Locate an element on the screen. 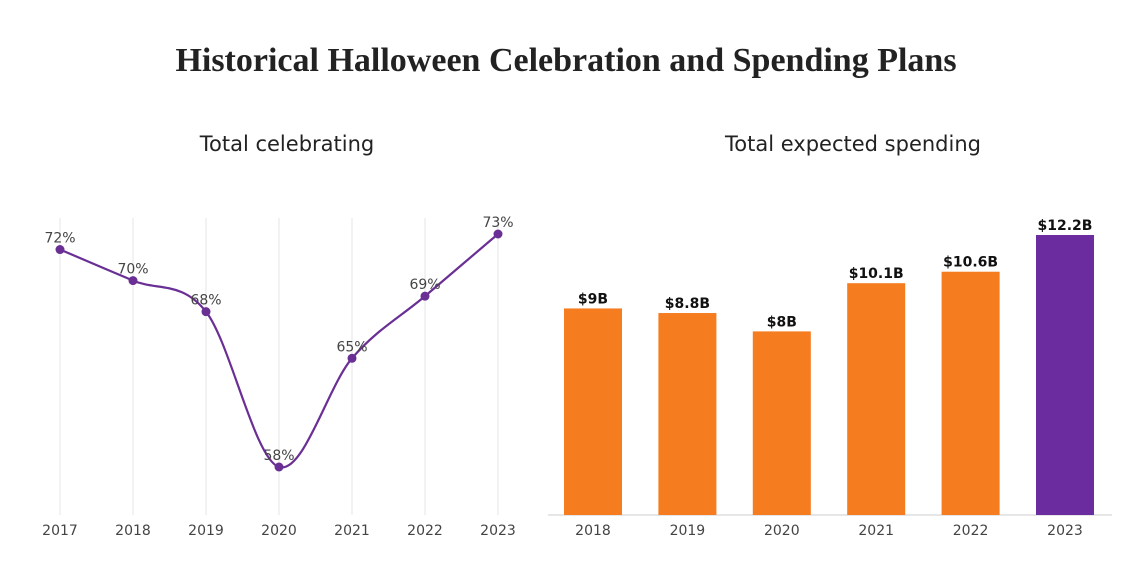  bar-label: $10.1B is located at coordinates (876, 274).